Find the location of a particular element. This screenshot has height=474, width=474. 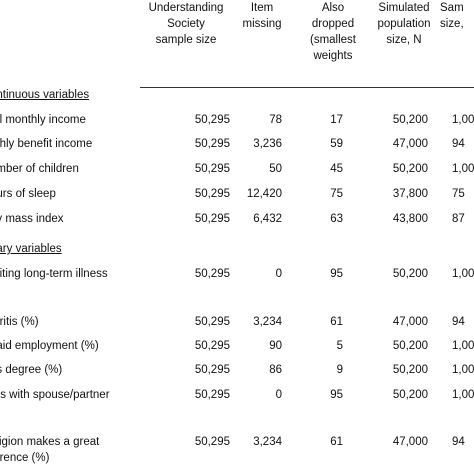

row-label: nthly benefit income is located at coordinates (46, 144).